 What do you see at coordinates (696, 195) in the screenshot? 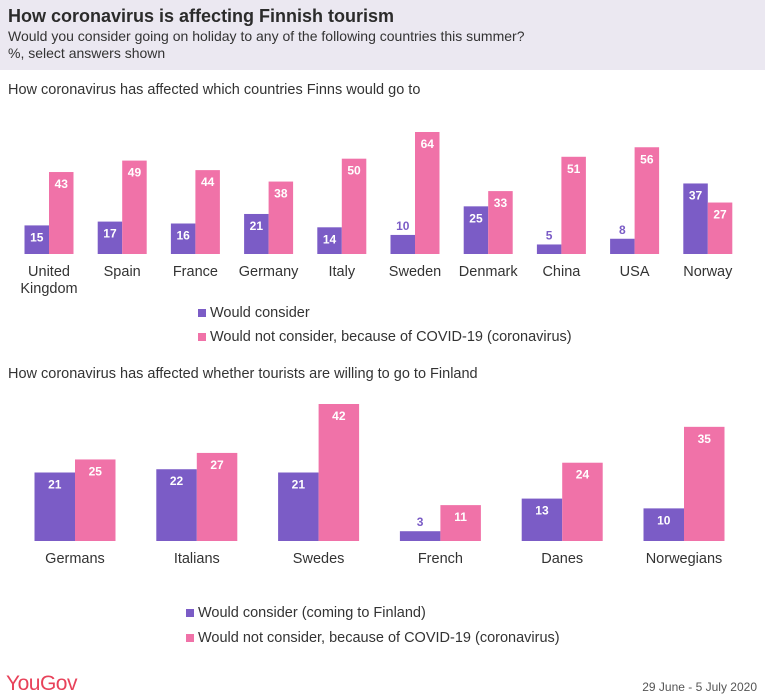
I see `data-label: 37` at bounding box center [696, 195].